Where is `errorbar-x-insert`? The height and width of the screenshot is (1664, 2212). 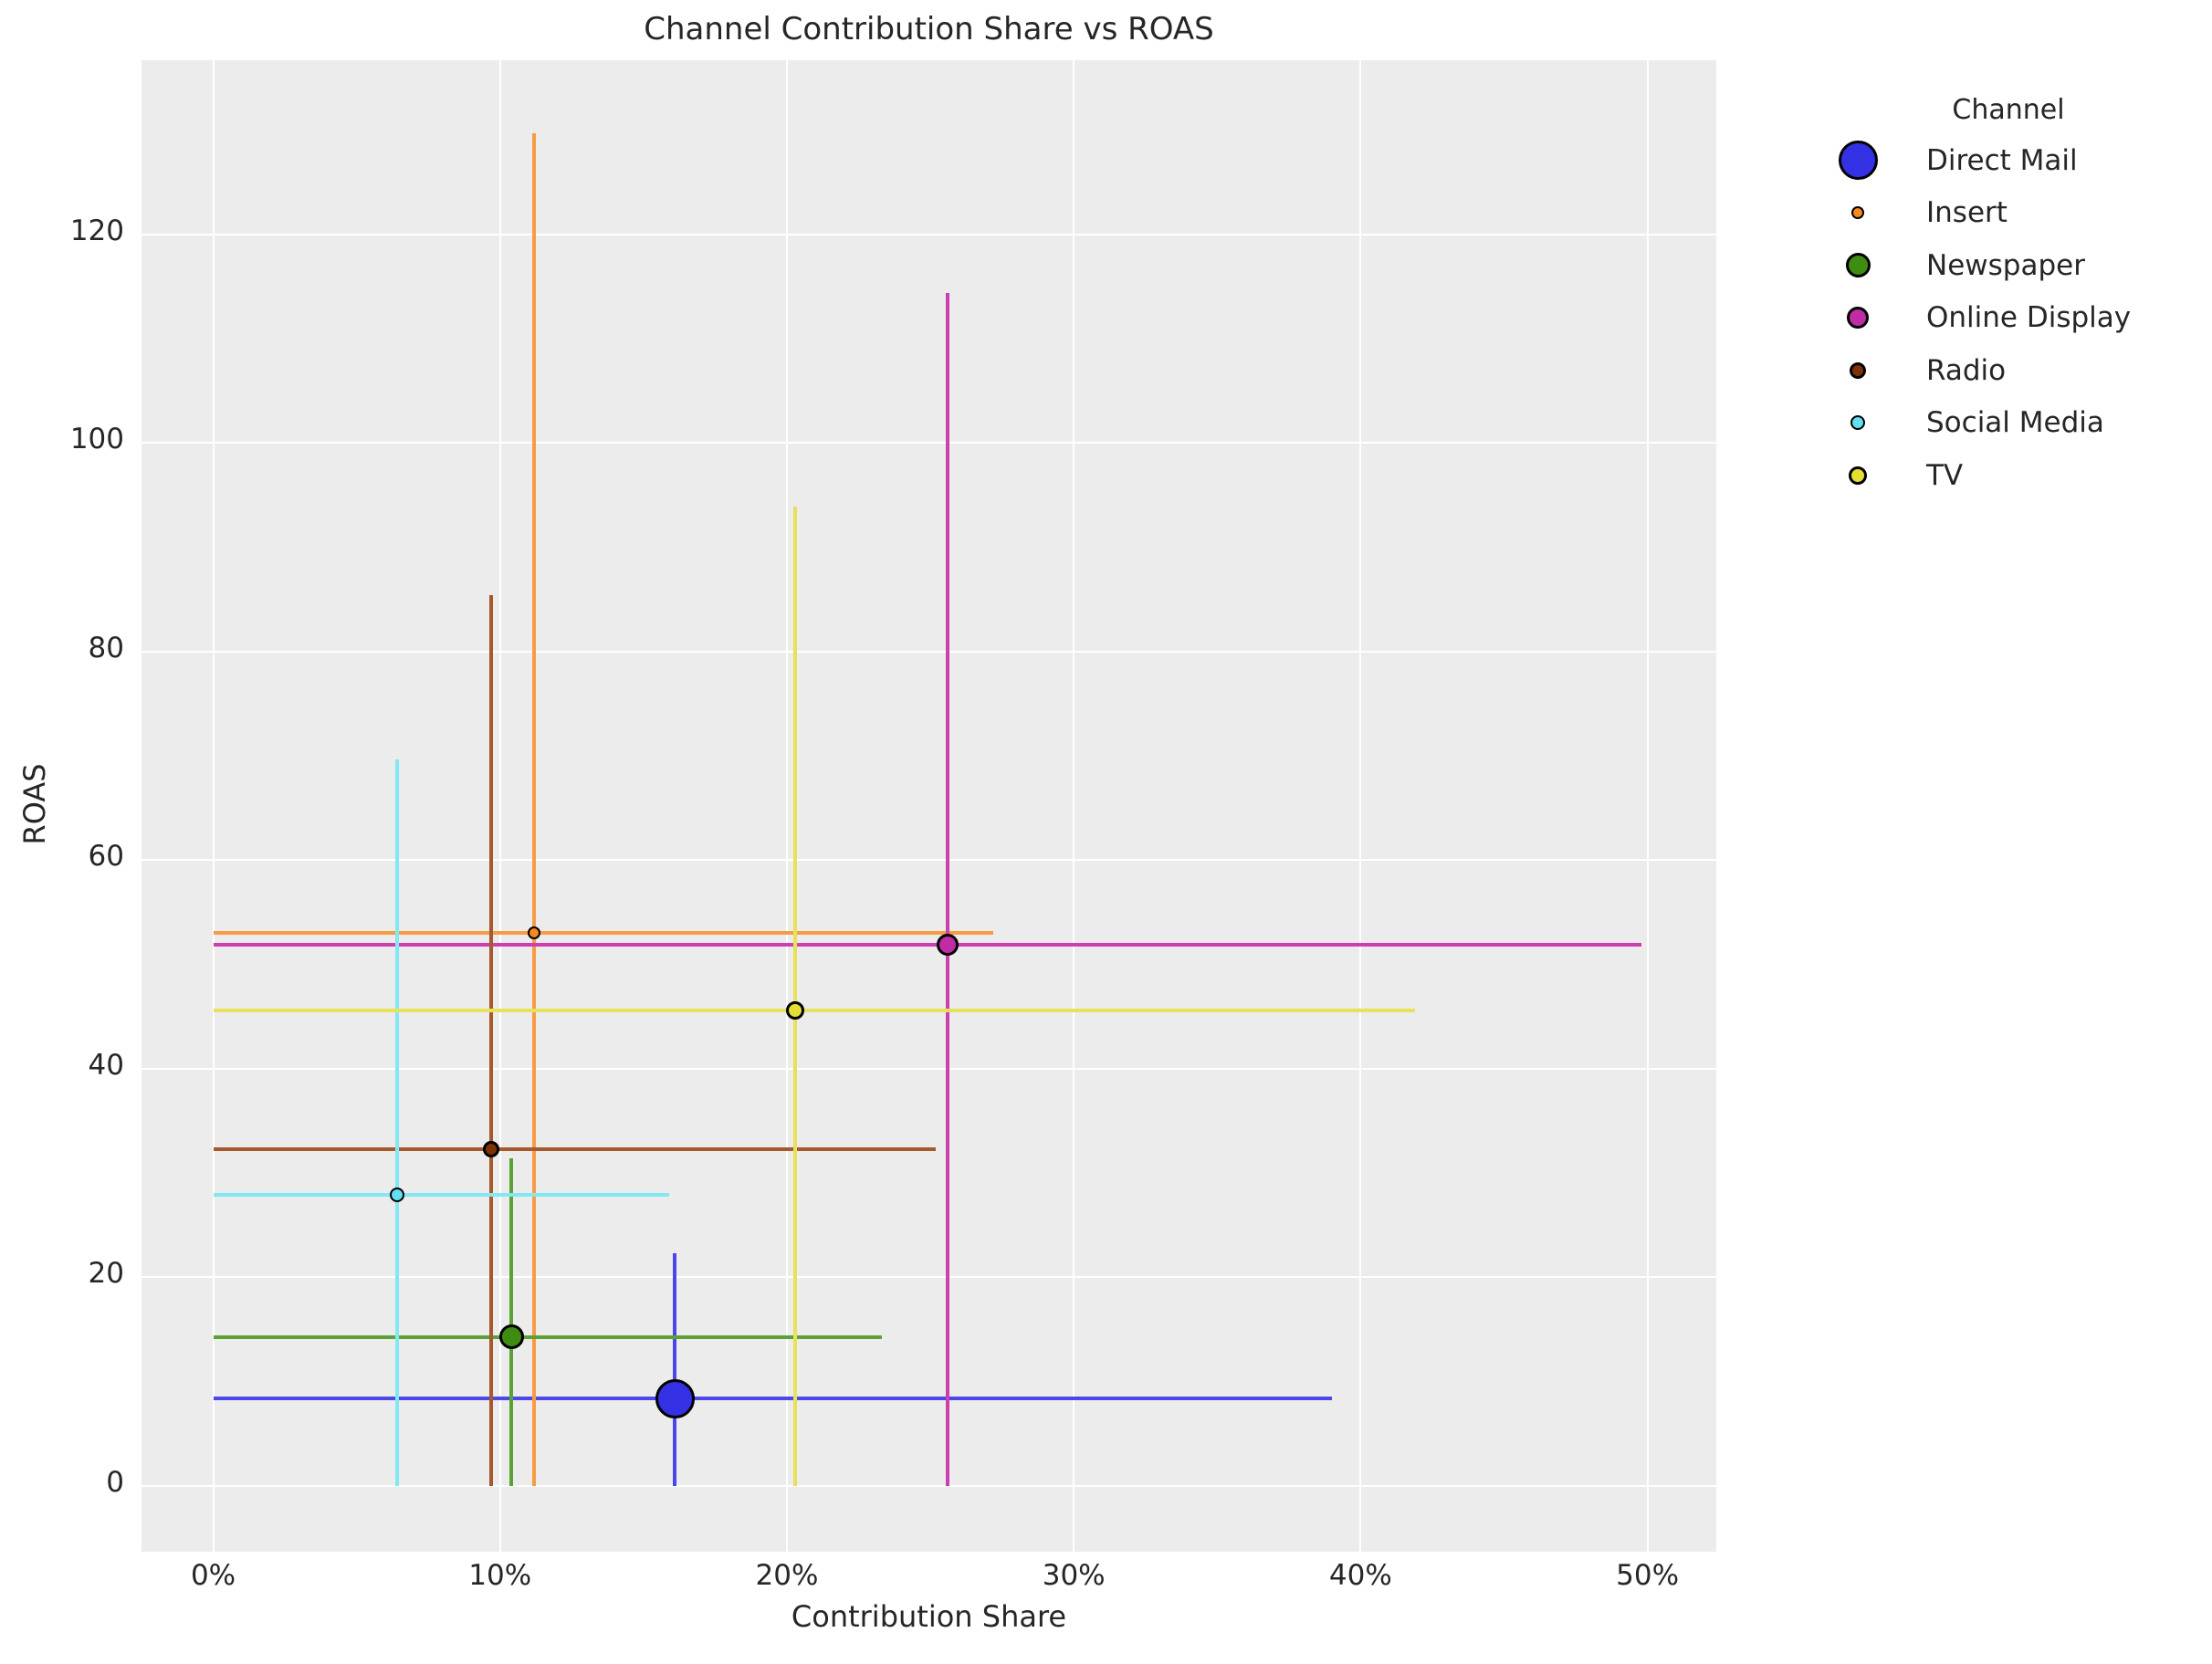
errorbar-x-insert is located at coordinates (603, 933).